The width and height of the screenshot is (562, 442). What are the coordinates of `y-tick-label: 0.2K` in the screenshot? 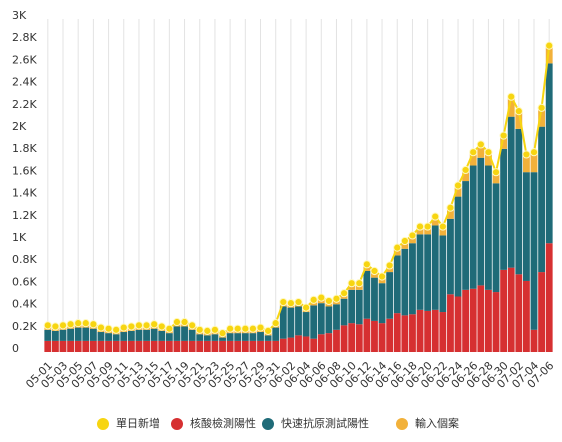 It's located at (24, 326).